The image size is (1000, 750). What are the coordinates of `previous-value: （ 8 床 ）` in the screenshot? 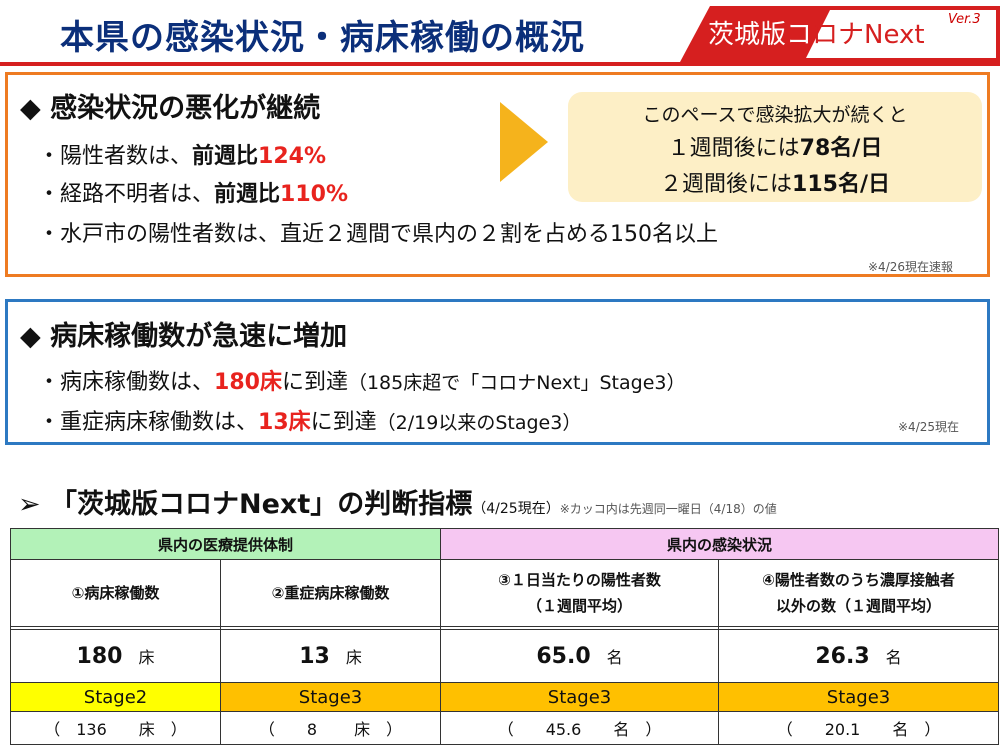 It's located at (330, 728).